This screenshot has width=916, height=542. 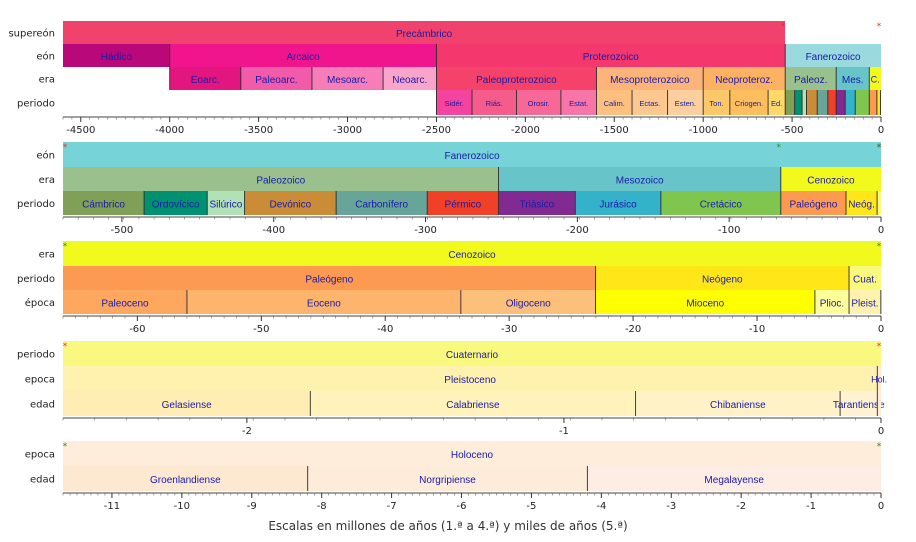 I want to click on band-label: Orosir., so click(x=539, y=103).